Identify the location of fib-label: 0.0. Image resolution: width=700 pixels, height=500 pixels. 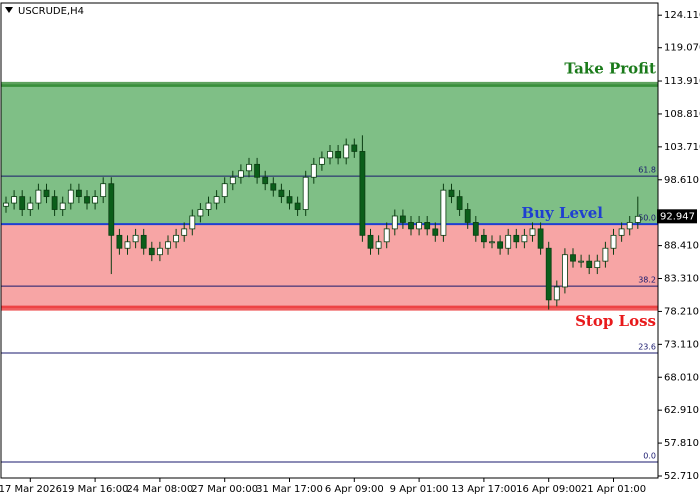
(649, 455).